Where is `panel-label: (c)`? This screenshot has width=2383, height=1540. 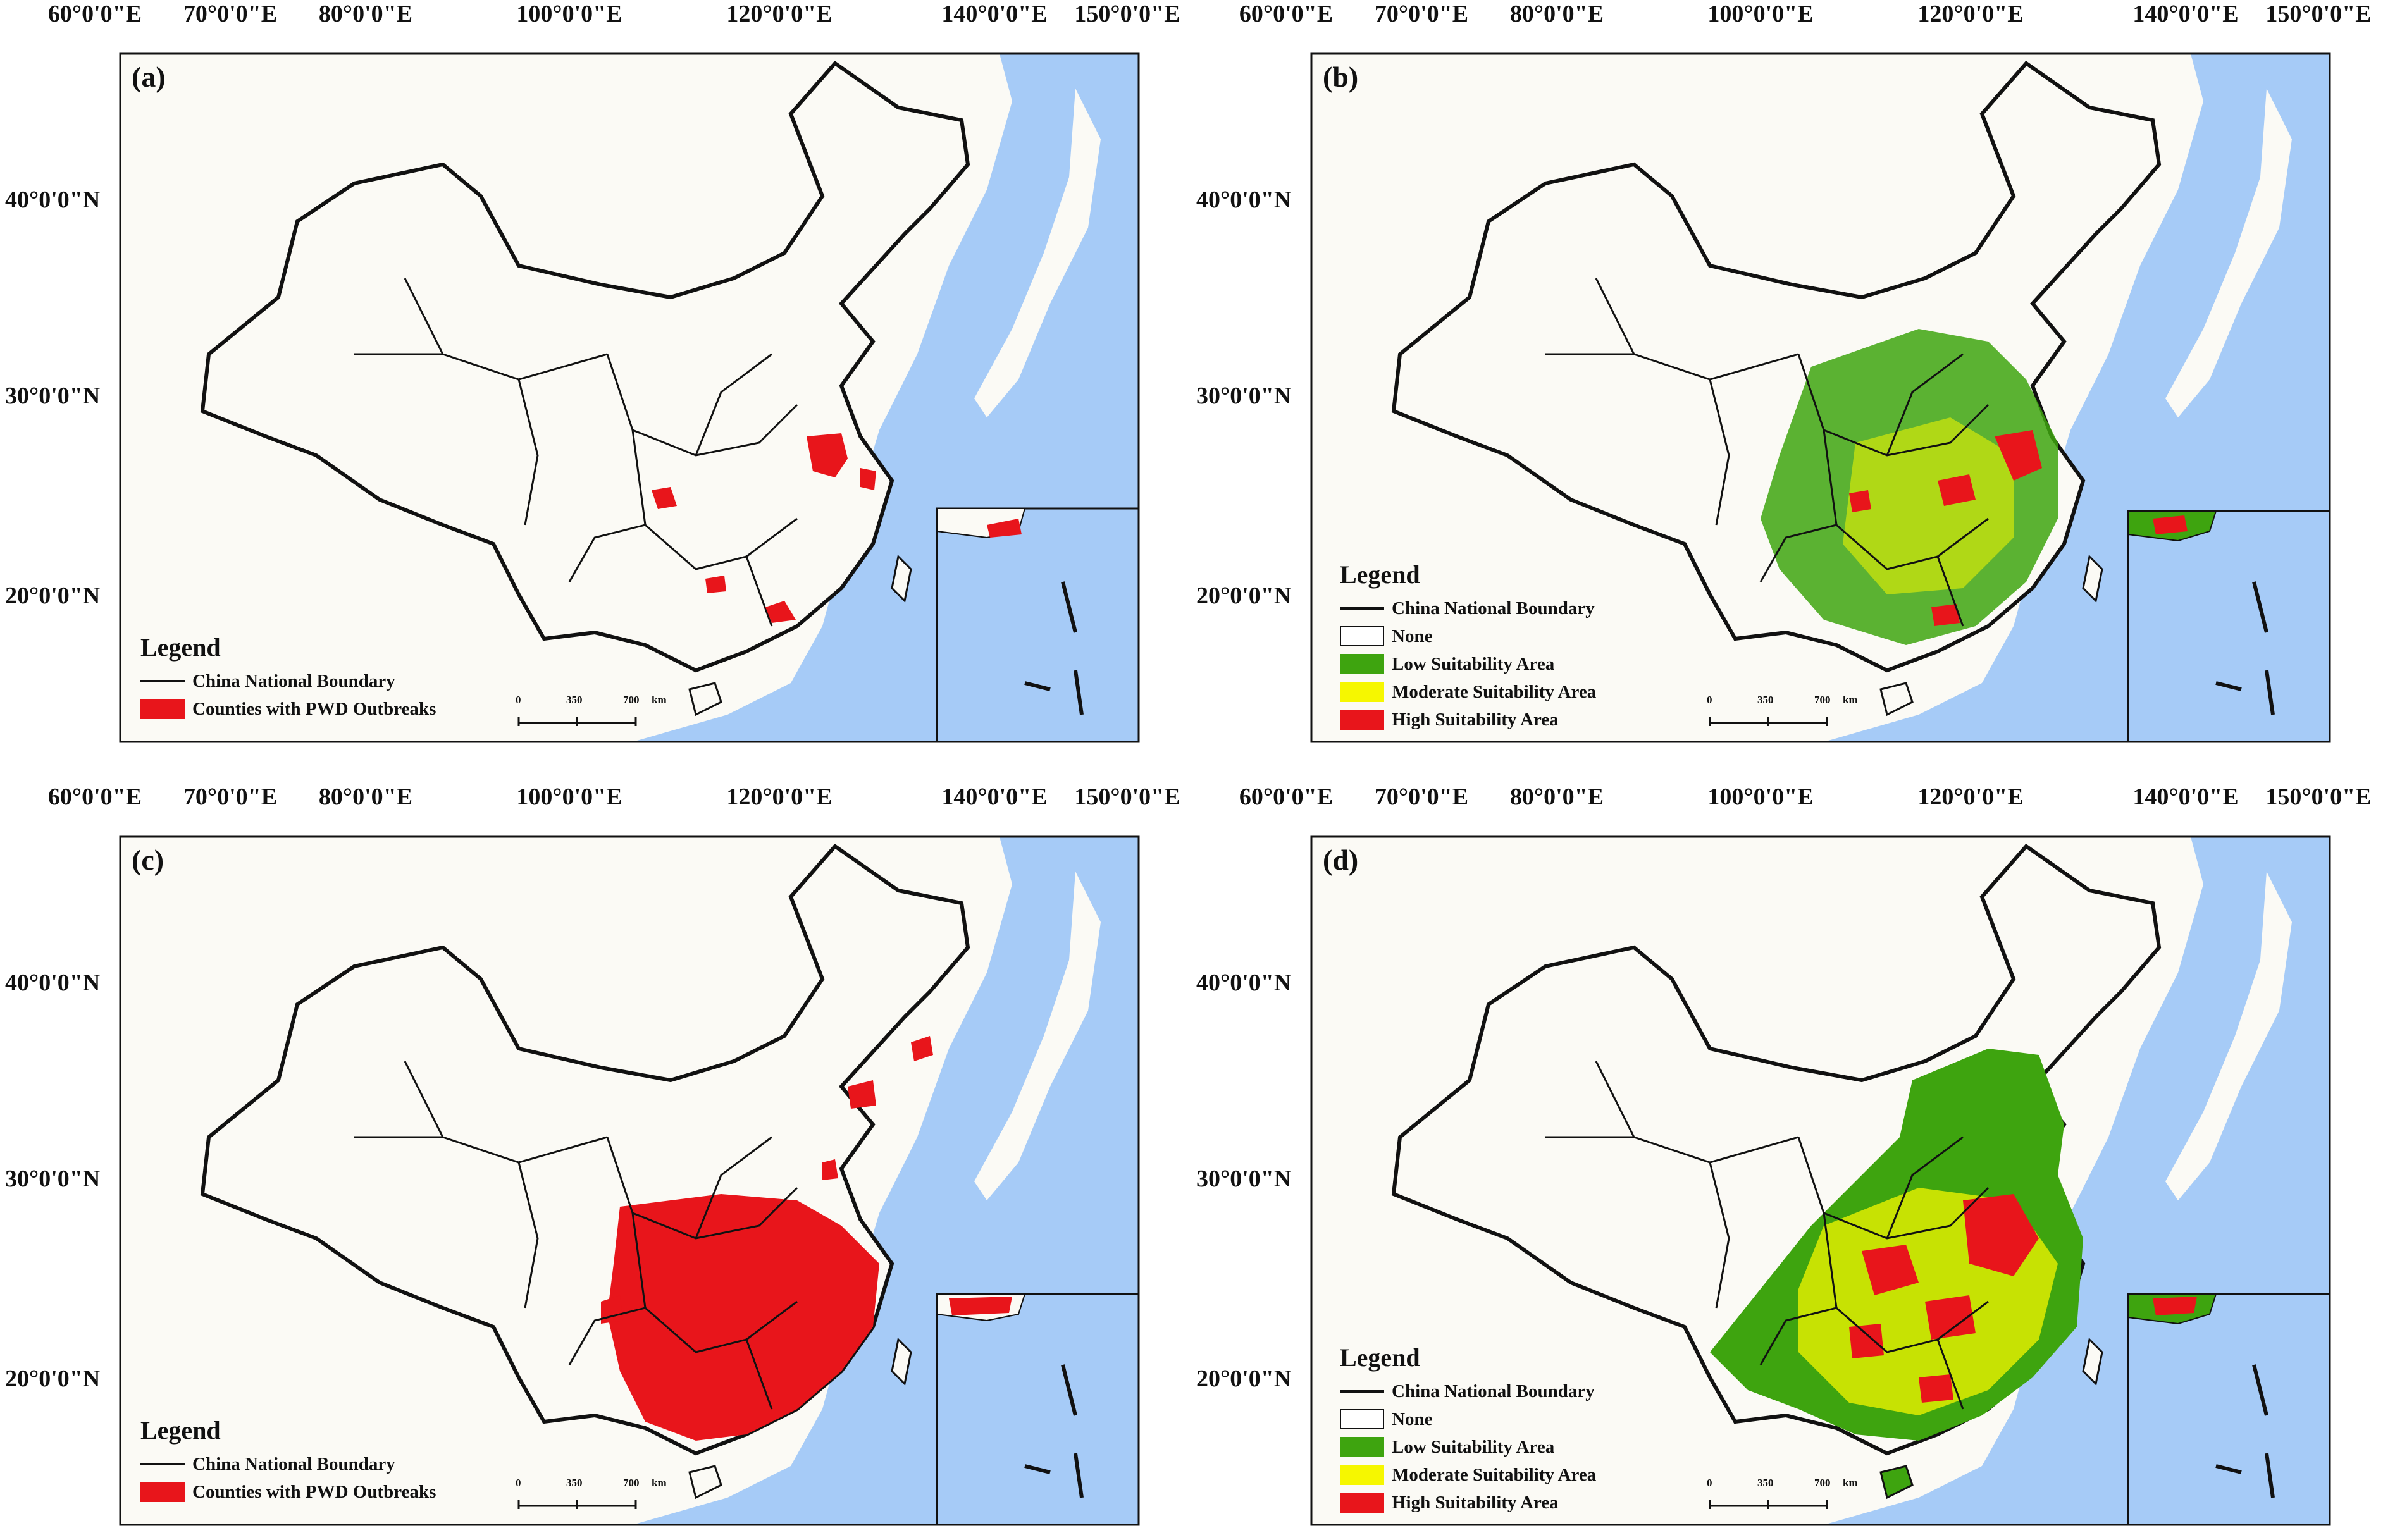
panel-label: (c) is located at coordinates (148, 860).